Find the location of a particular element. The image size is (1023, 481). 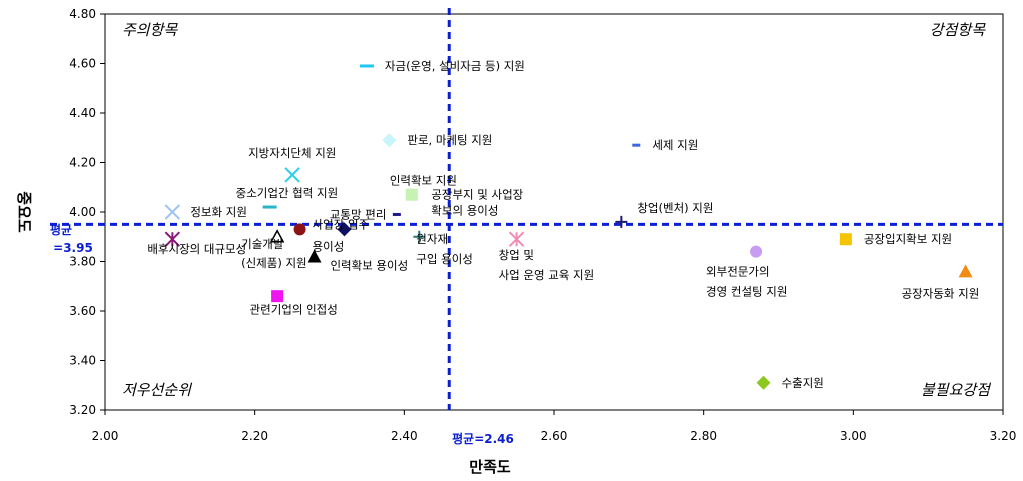

quadrant-label-bottom-left: 저우선순위 is located at coordinates (157, 390).